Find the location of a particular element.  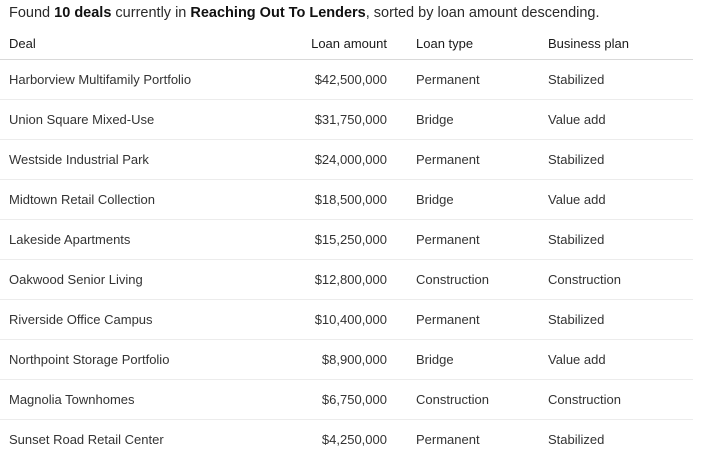

summary-suffix: , sorted by loan amount descending. is located at coordinates (482, 13).